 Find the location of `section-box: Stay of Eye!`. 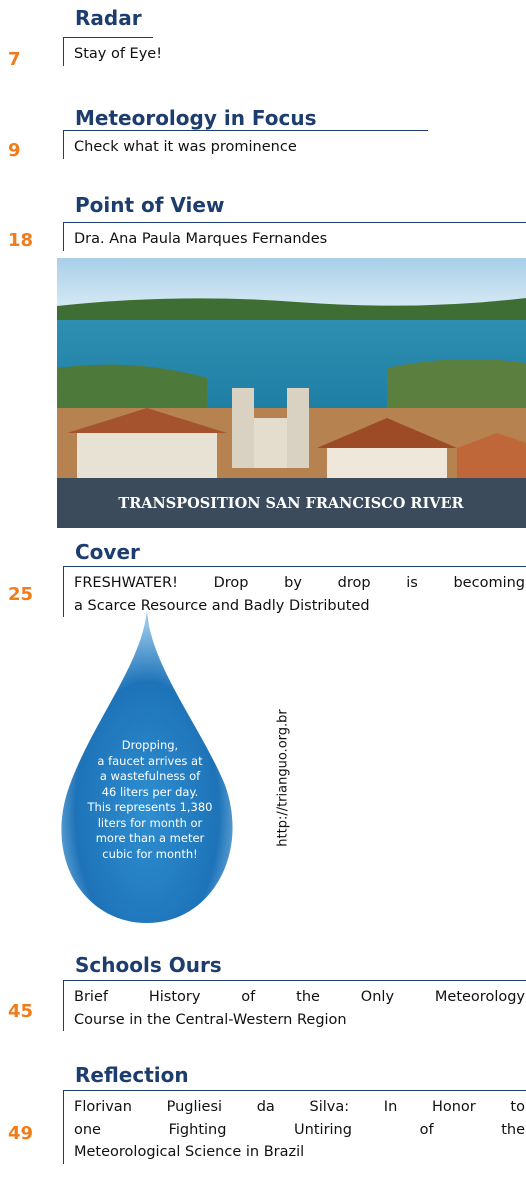

section-box: Stay of Eye! is located at coordinates (113, 51).